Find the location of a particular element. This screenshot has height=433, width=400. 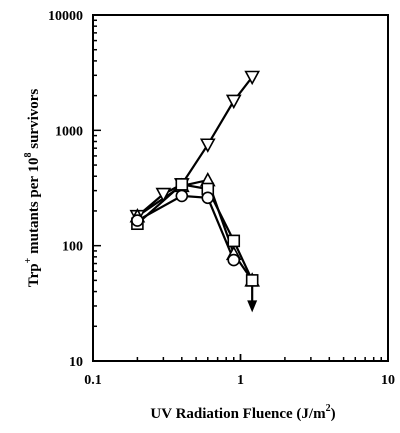

y-tick-label: 10 is located at coordinates (76, 362).